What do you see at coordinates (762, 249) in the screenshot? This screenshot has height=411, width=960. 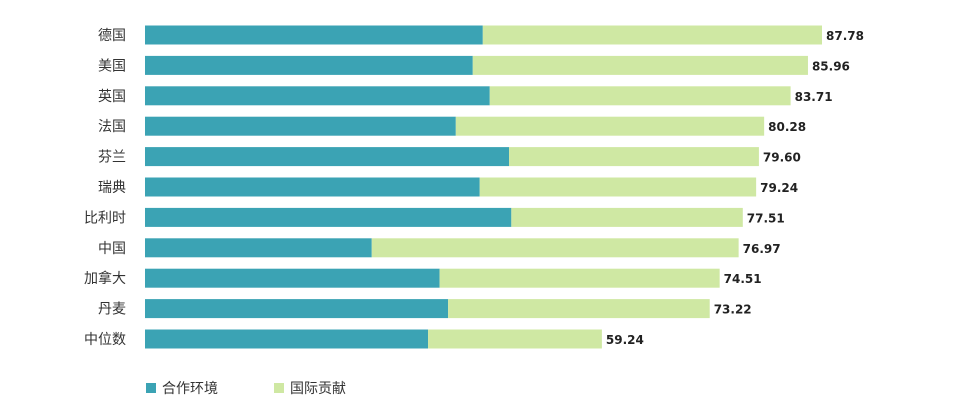 I see `total-value-label: 76.97` at bounding box center [762, 249].